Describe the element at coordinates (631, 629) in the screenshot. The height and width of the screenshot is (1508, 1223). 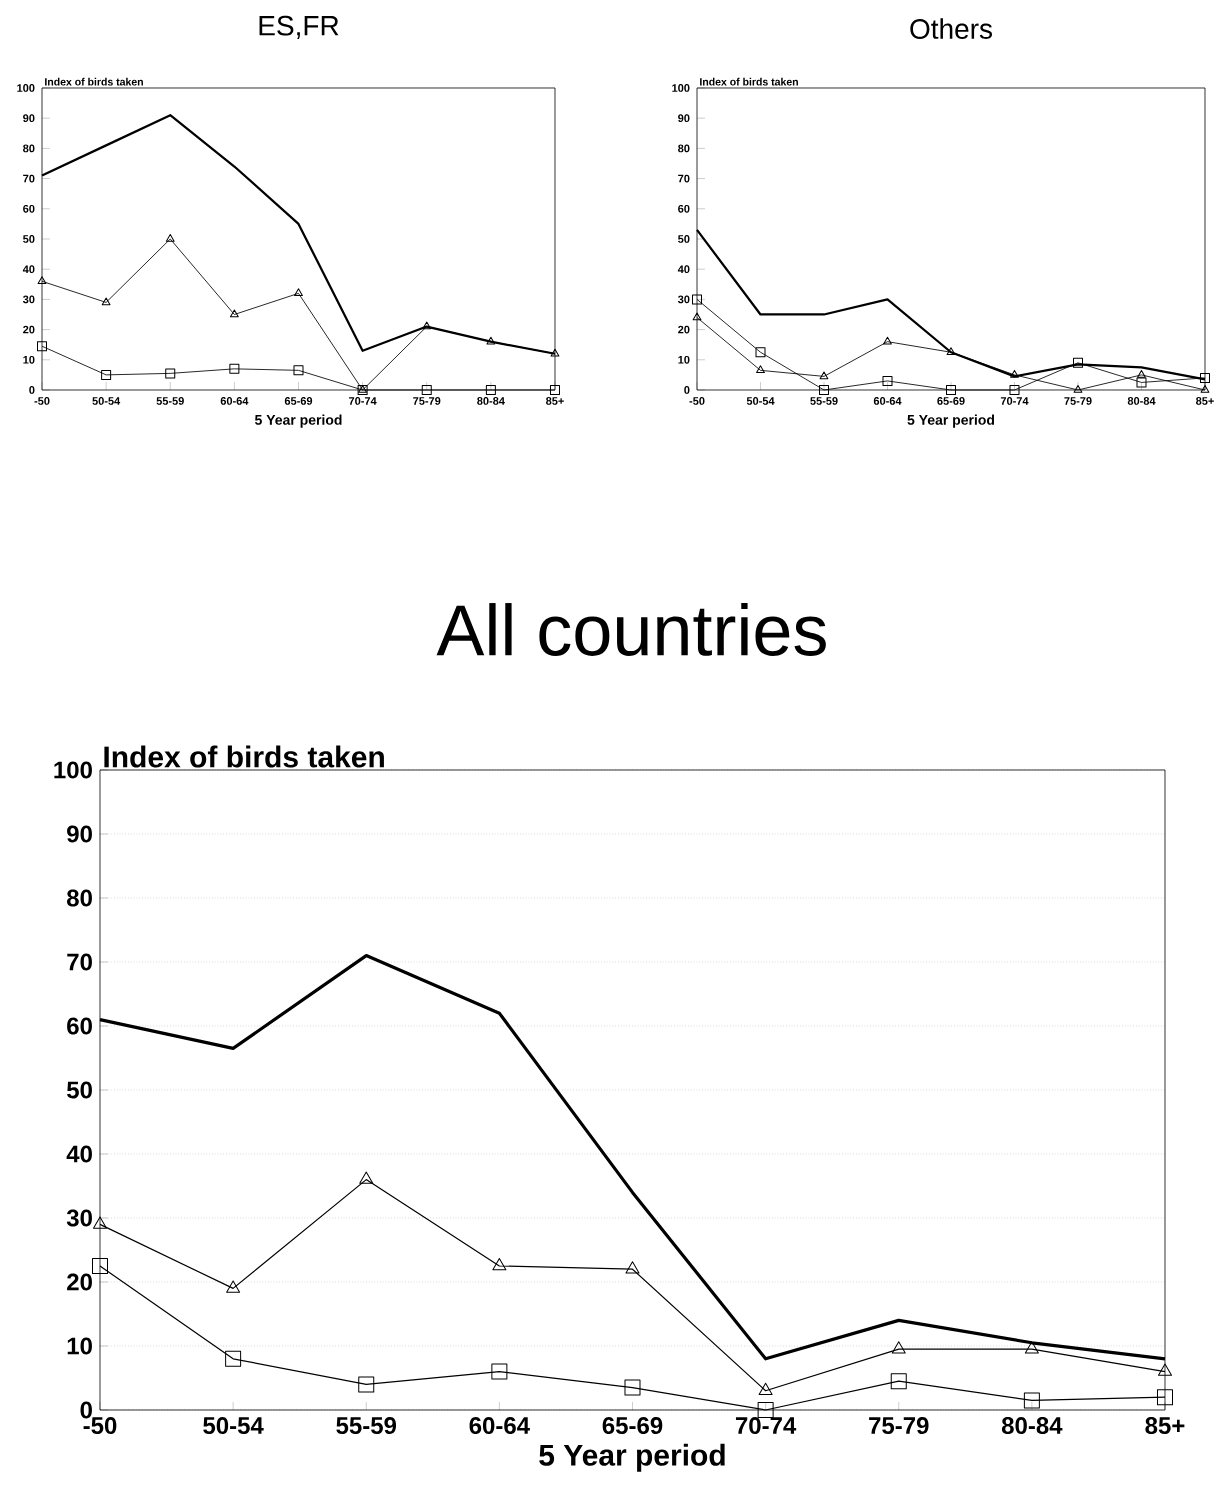
I see `chart-title: All countries` at that location.